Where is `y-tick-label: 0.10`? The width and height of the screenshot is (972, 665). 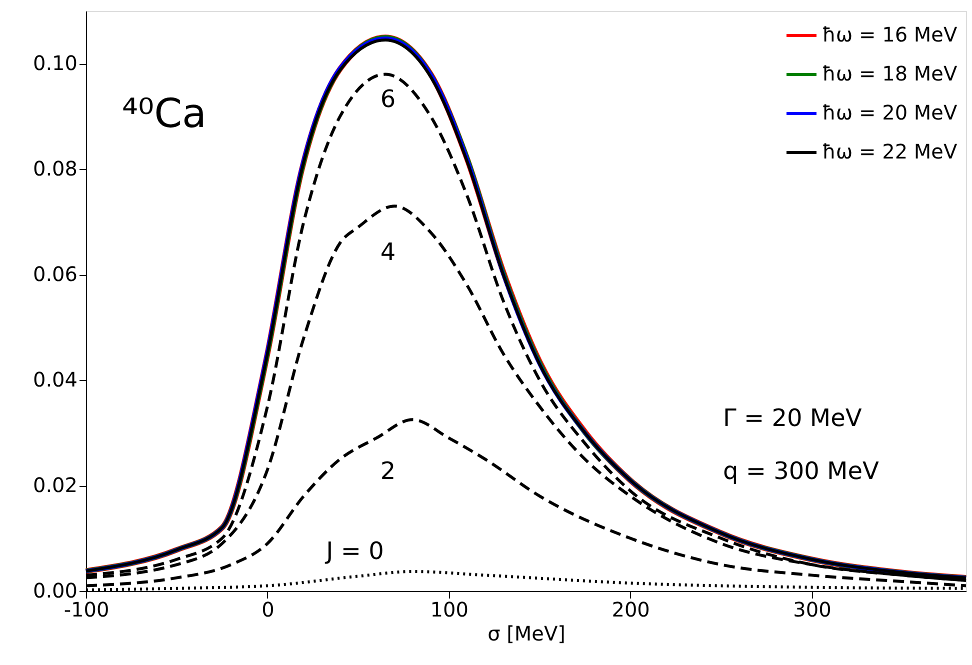
y-tick-label: 0.10 is located at coordinates (55, 63).